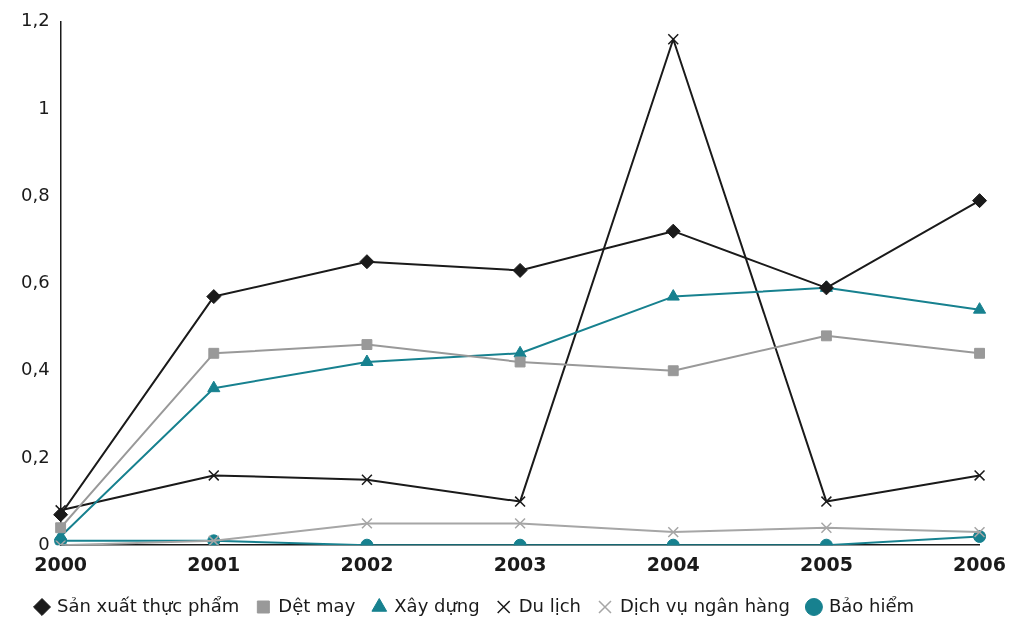  I want to click on legend-label: Bảo hiểm, so click(871, 605).